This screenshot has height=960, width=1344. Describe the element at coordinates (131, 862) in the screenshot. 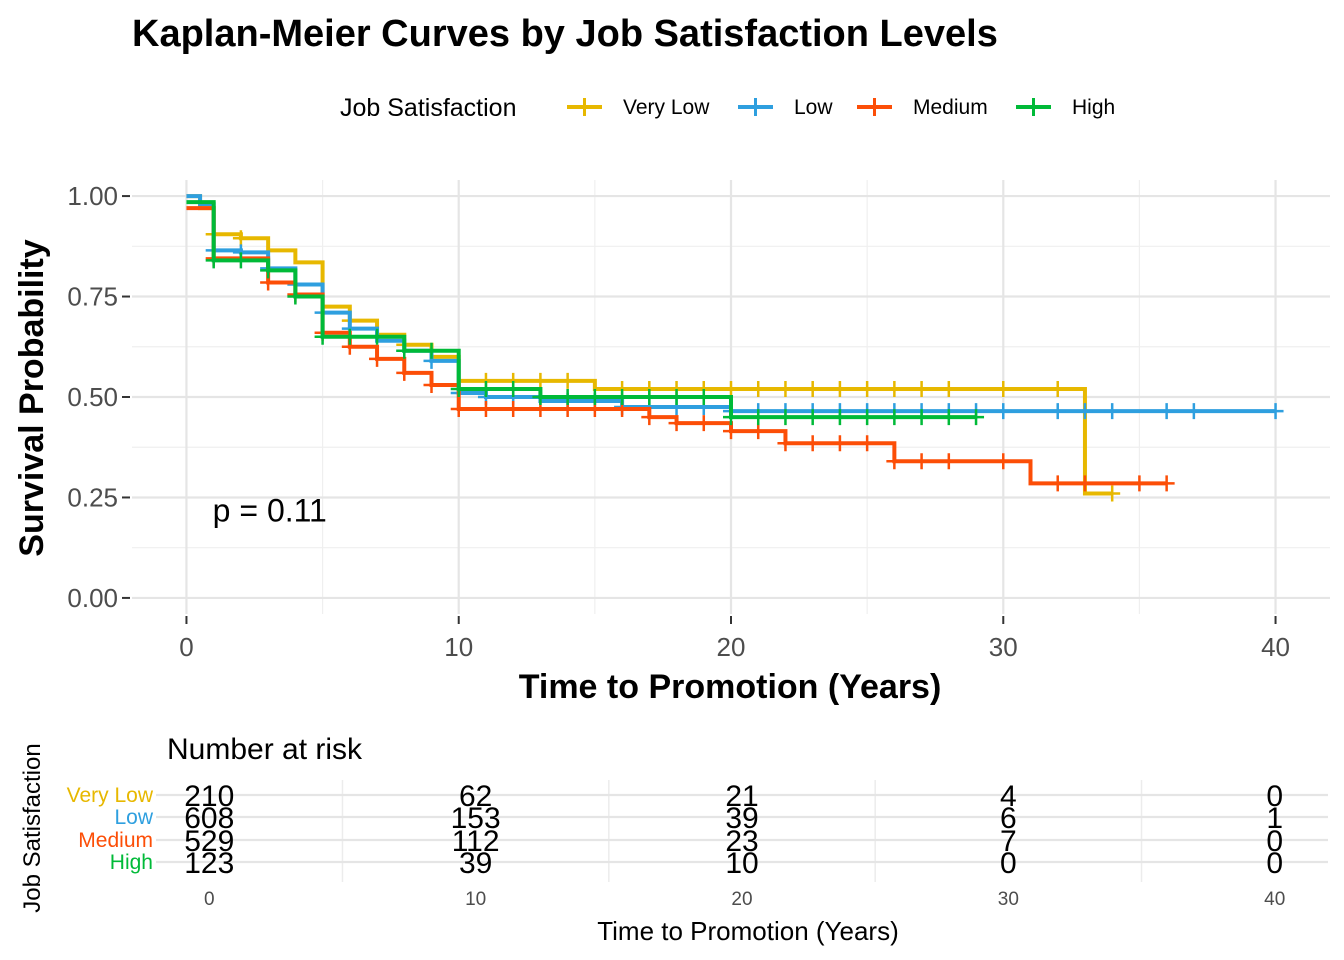

I see `risk-row-label: High` at that location.